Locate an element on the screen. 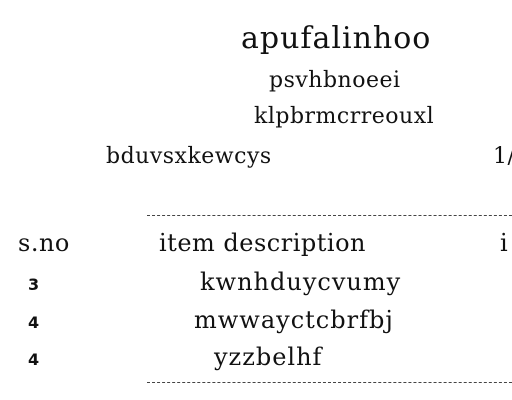 Image resolution: width=512 pixels, height=400 pixels. receipt-code-right: 1/ is located at coordinates (502, 156).